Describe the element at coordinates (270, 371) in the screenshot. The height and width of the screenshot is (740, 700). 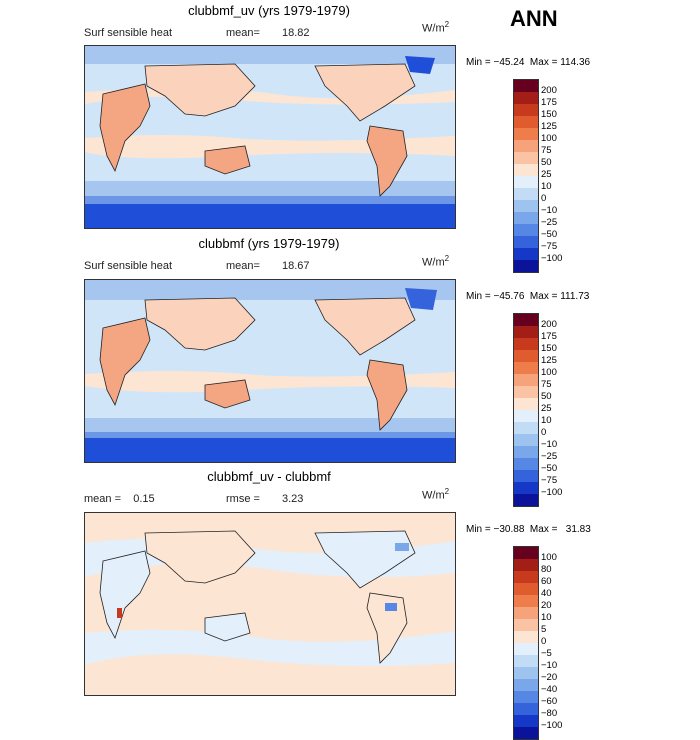
I see `panel-2-map` at that location.